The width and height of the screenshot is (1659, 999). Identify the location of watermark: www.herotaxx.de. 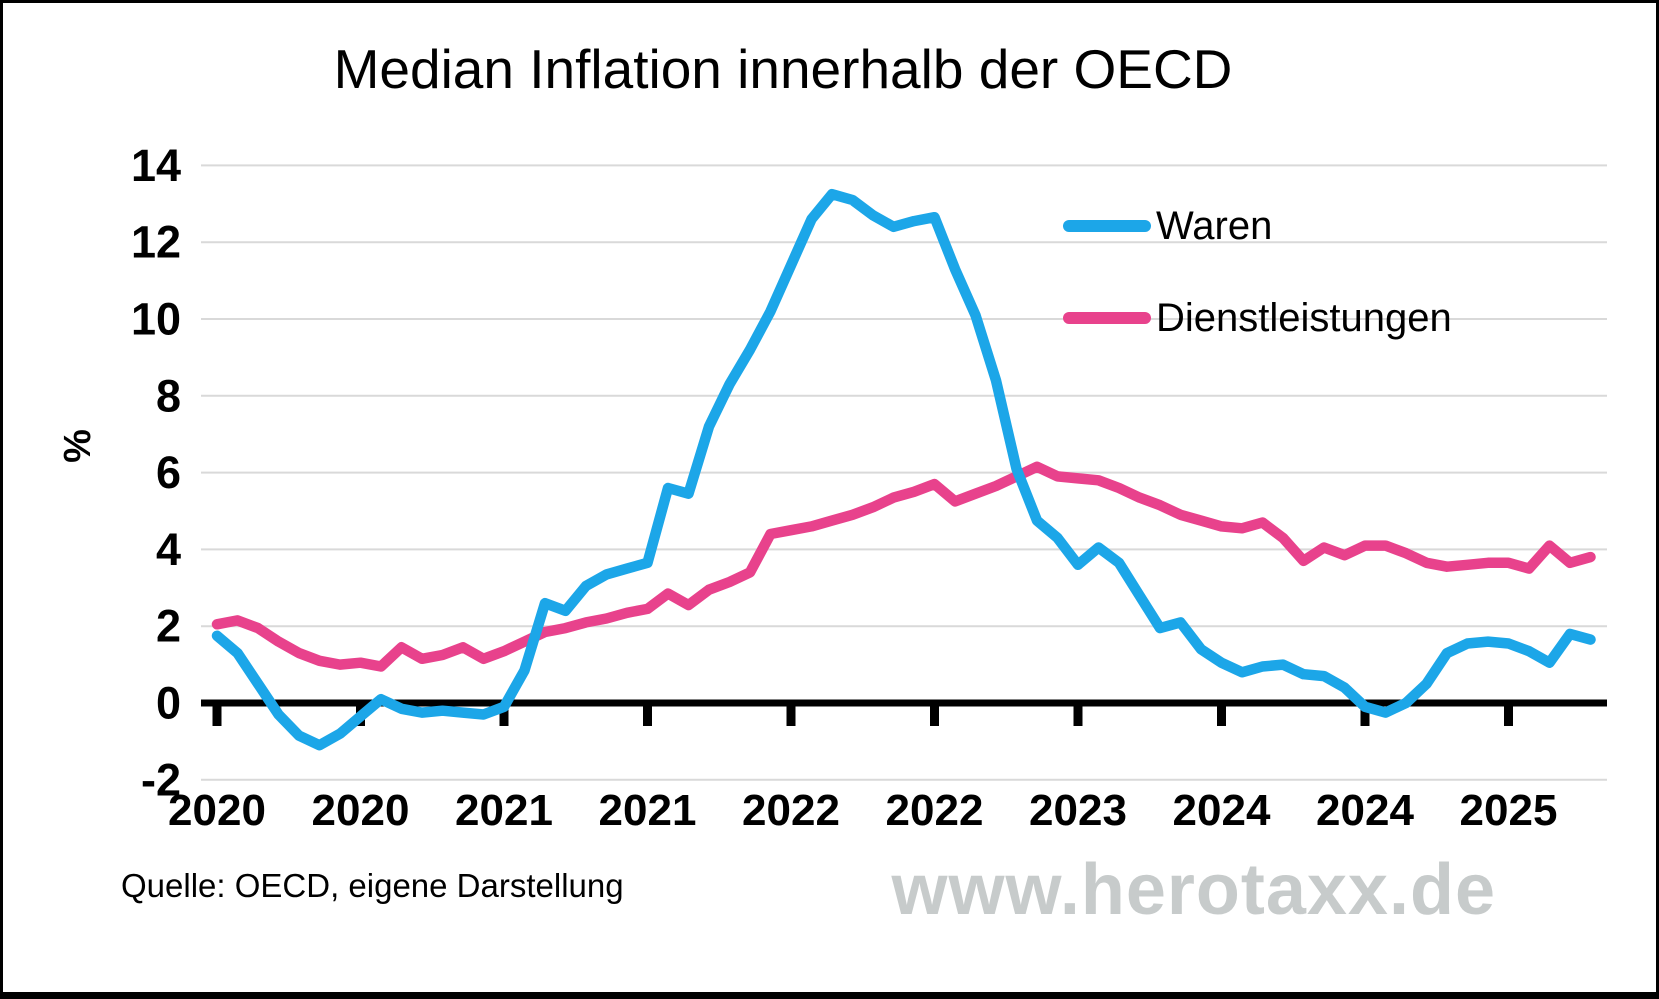
(1193, 890).